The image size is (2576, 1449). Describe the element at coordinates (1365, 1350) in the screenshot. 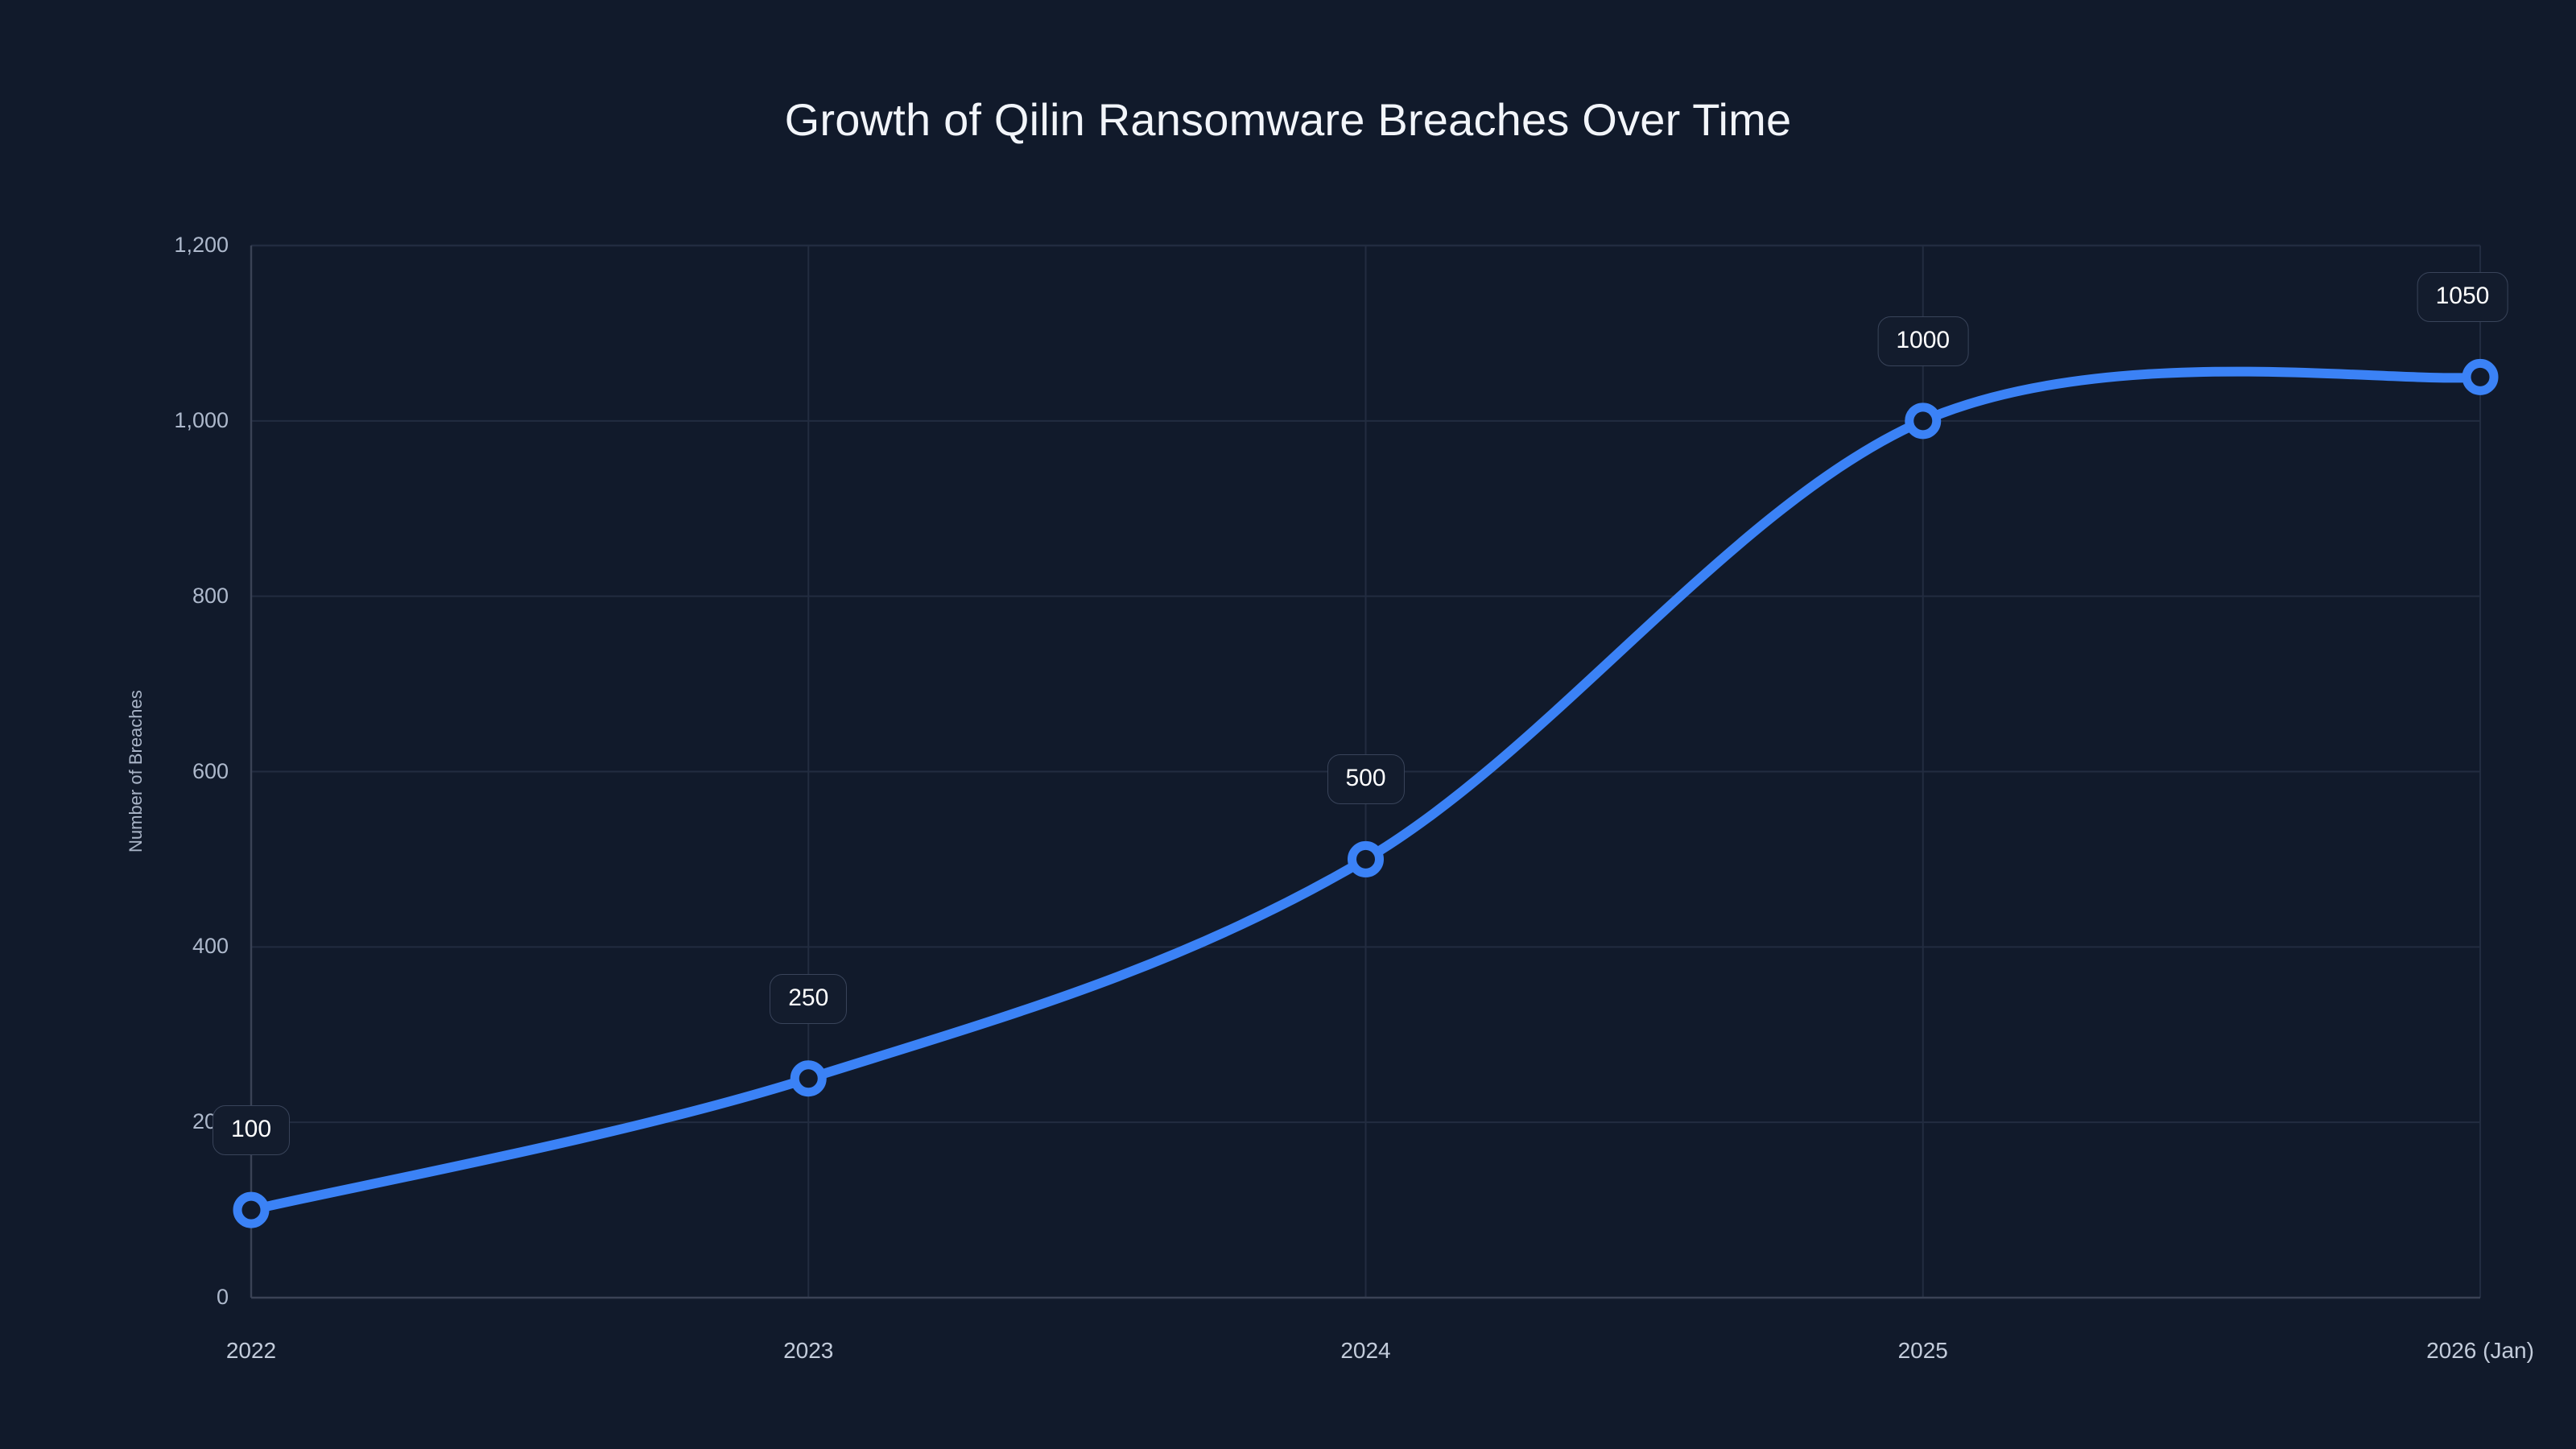

I see `x-axis-tick-label: 2024` at that location.